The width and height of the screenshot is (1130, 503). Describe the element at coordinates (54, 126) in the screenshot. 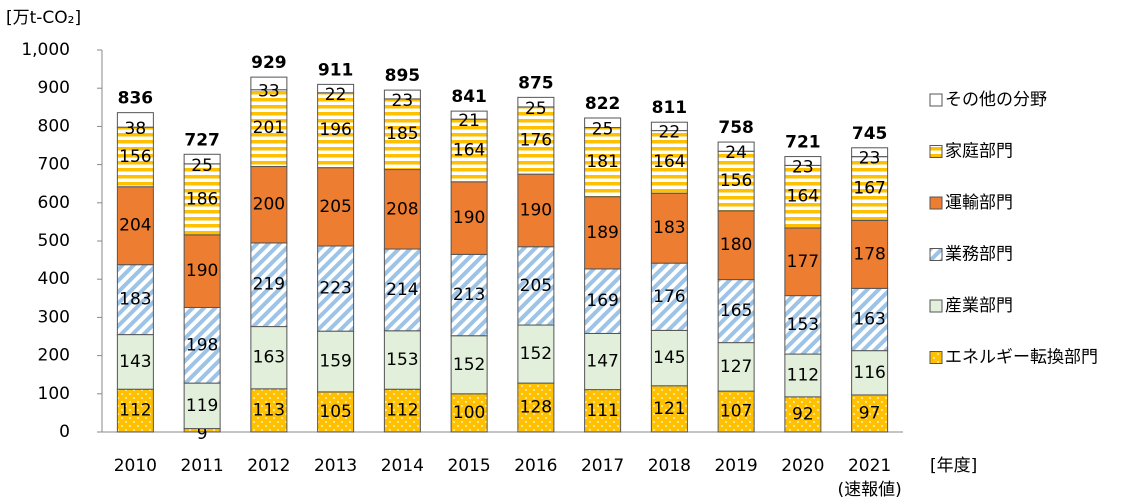

I see `y-tick-label: 800` at that location.